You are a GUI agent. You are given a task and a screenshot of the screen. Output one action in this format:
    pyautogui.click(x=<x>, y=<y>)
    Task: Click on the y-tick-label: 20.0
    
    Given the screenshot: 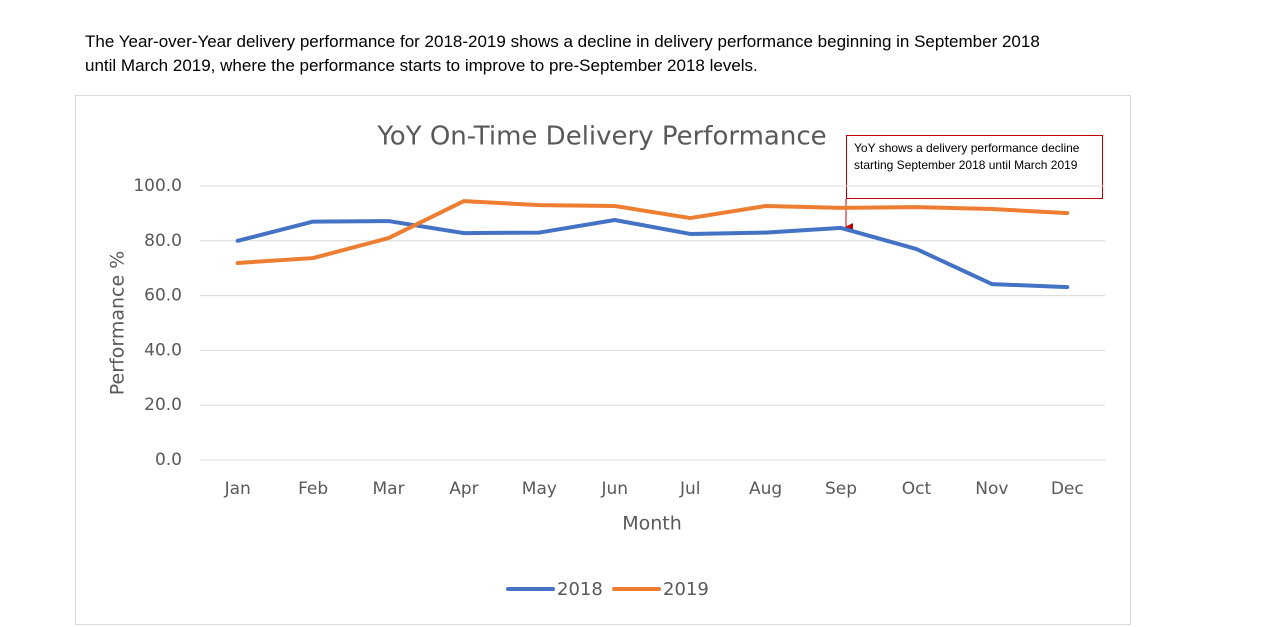 What is the action you would take?
    pyautogui.click(x=163, y=405)
    